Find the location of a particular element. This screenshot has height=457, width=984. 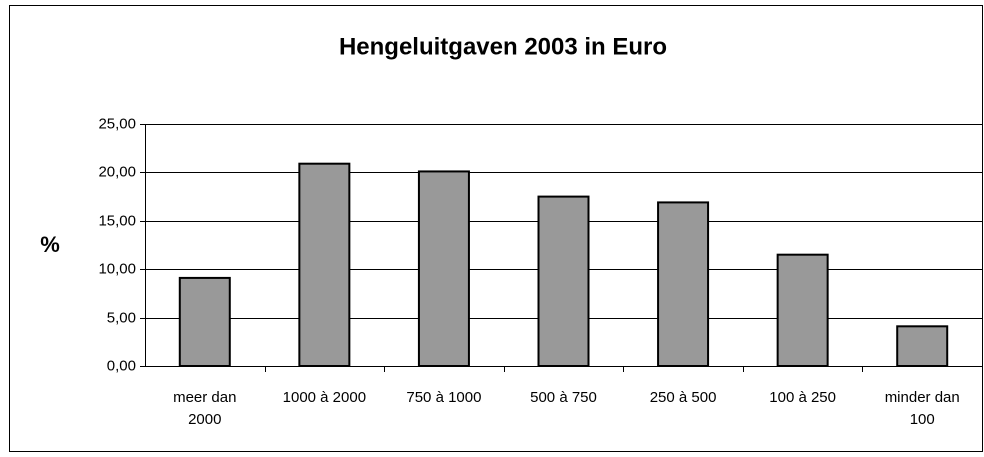

x-tick-label: meer dan 2000 is located at coordinates (204, 408).